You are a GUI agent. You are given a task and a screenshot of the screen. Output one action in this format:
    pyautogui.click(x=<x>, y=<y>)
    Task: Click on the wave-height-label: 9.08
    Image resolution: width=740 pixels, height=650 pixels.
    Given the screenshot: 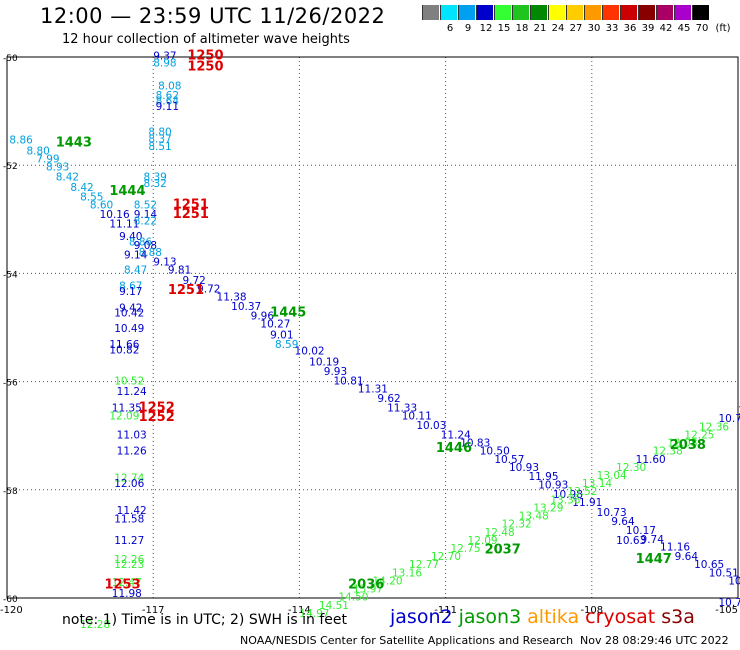 What is the action you would take?
    pyautogui.click(x=145, y=246)
    